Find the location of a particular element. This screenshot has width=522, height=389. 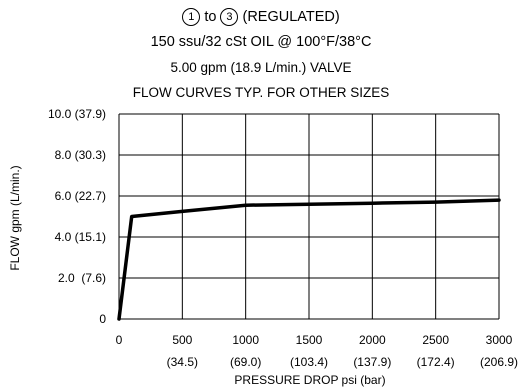

x-tick-label-6: 3000 is located at coordinates (499, 340).